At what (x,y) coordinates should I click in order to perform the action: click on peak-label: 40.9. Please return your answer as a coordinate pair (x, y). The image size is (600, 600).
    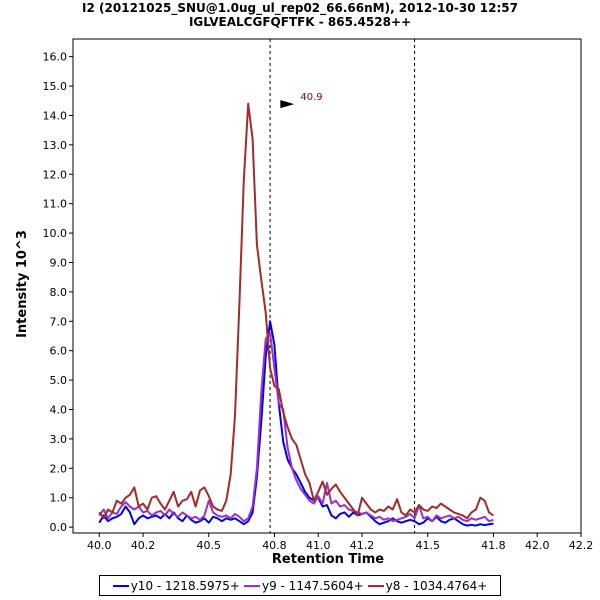
    Looking at the image, I should click on (311, 97).